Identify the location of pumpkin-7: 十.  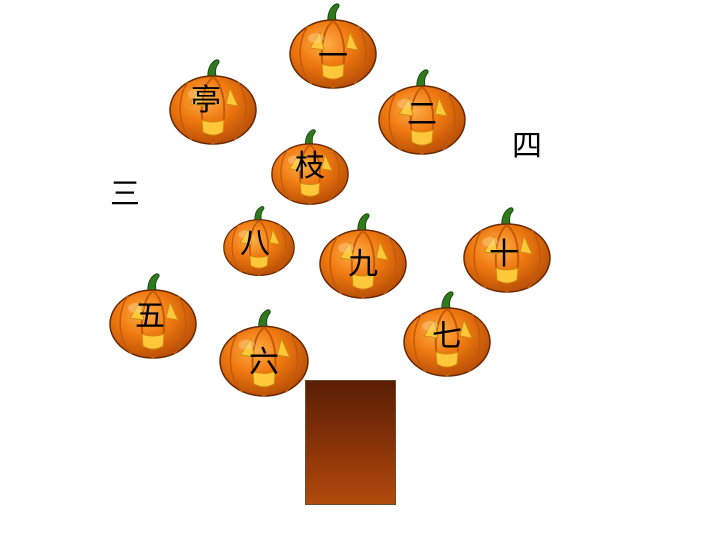
(507, 250).